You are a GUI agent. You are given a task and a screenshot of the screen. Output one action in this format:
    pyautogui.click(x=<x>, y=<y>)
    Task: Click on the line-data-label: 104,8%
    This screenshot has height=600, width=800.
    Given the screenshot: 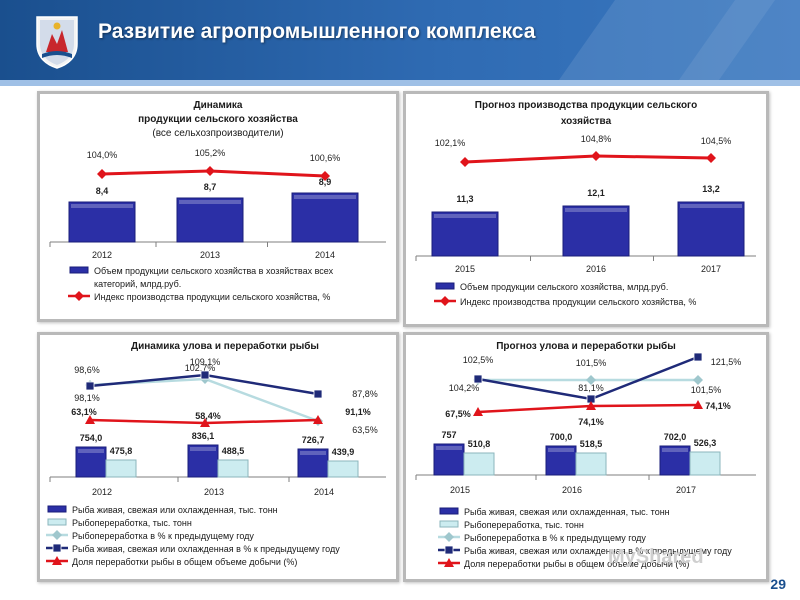 What is the action you would take?
    pyautogui.click(x=596, y=139)
    